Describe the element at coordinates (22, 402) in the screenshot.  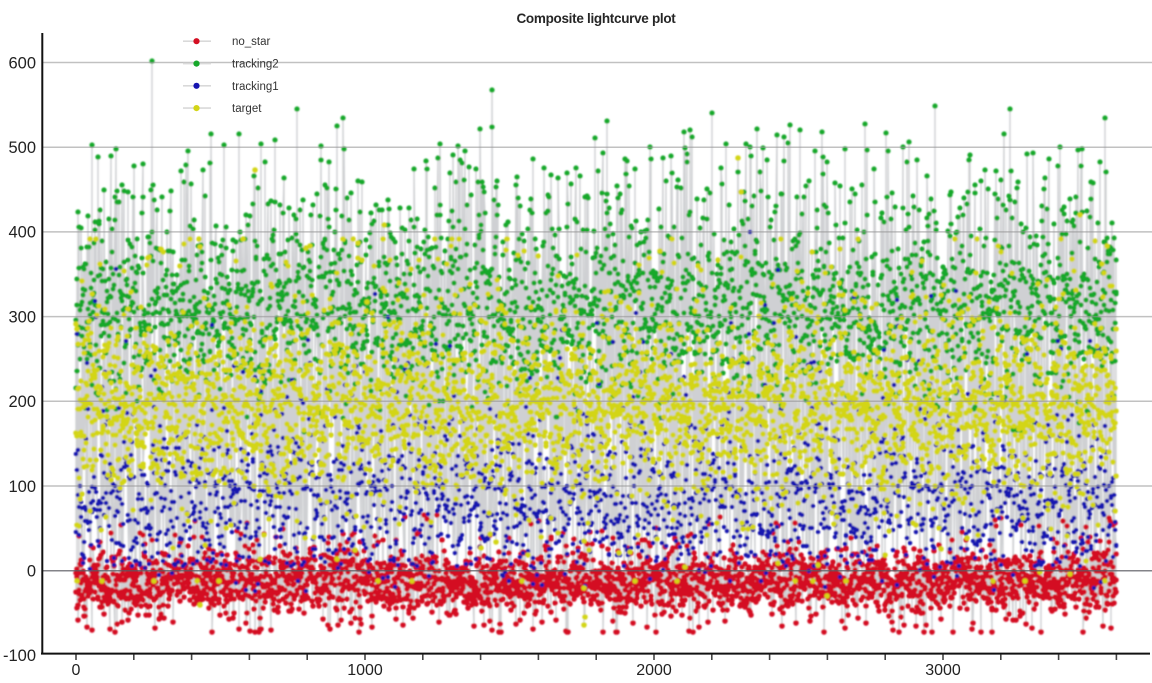
I see `svg-text: 200` at that location.